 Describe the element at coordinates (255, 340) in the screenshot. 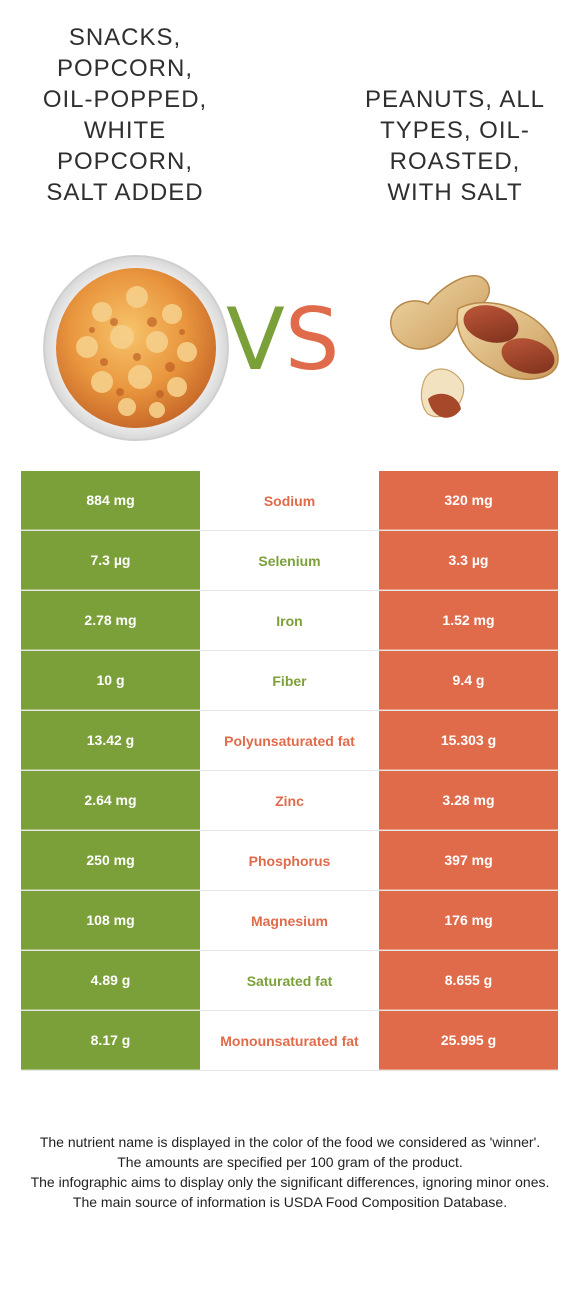

I see `vs-v: V` at that location.